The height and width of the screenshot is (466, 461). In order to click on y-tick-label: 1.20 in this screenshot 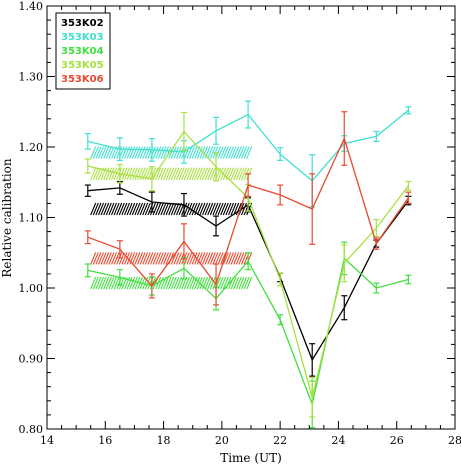, I will do `click(31, 147)`.